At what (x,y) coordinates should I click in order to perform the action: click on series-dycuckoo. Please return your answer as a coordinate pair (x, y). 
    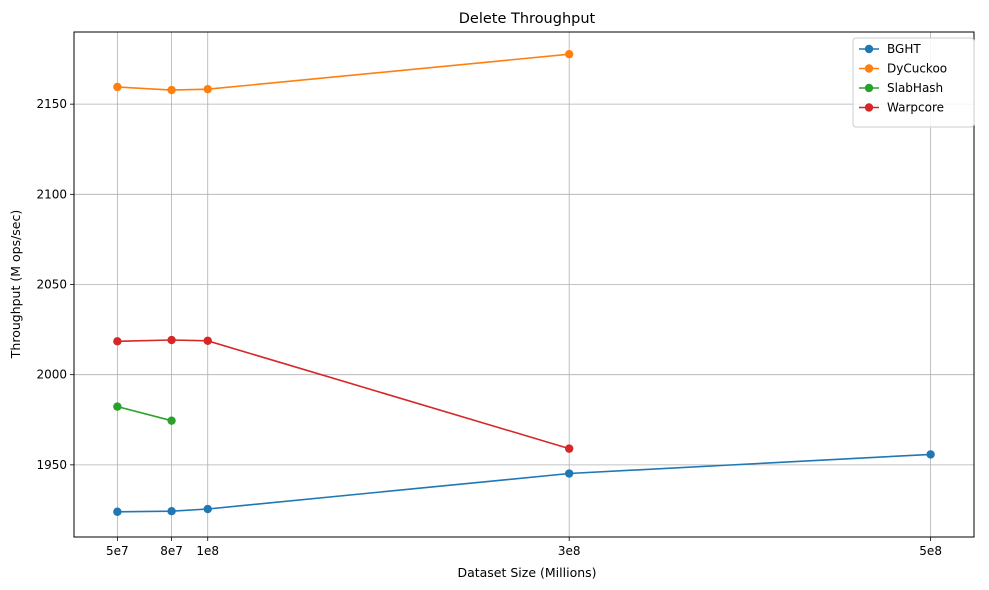
    Looking at the image, I should click on (343, 72).